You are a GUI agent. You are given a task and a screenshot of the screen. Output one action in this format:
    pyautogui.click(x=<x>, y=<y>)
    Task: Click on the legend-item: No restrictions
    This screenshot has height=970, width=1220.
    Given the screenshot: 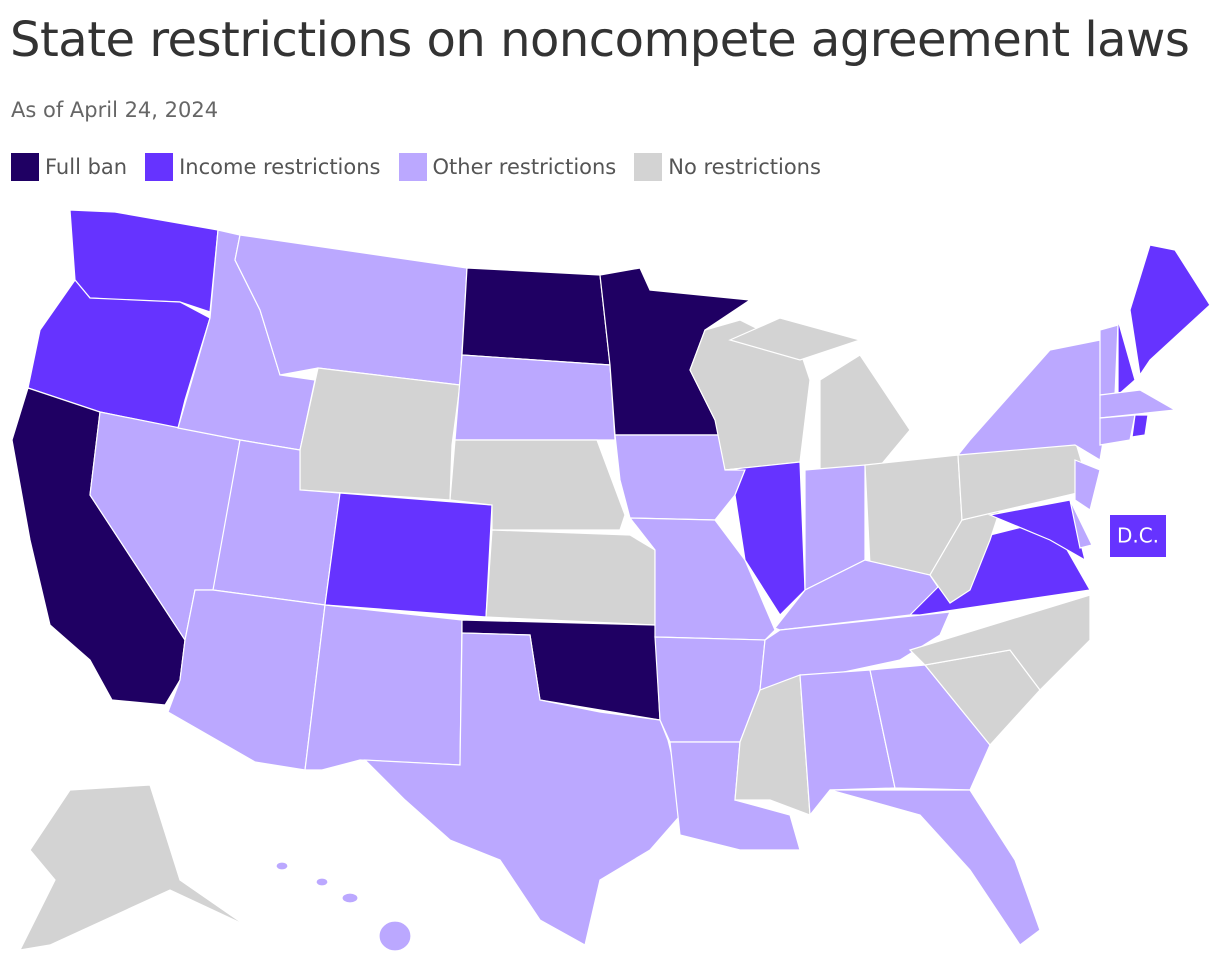 What is the action you would take?
    pyautogui.click(x=727, y=167)
    